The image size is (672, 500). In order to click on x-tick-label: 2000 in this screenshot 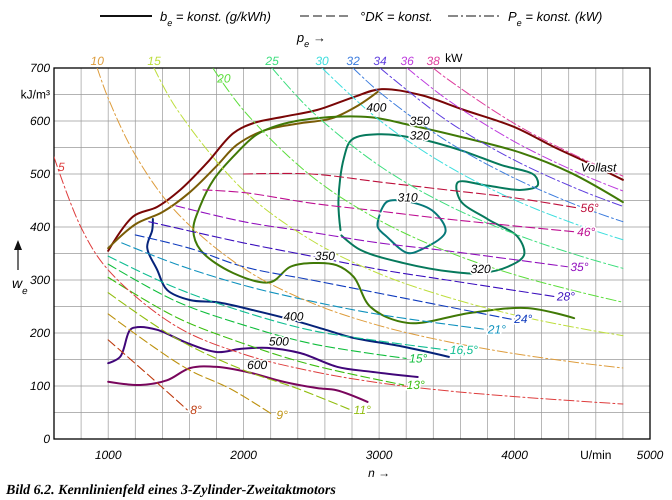, I will do `click(243, 455)`.